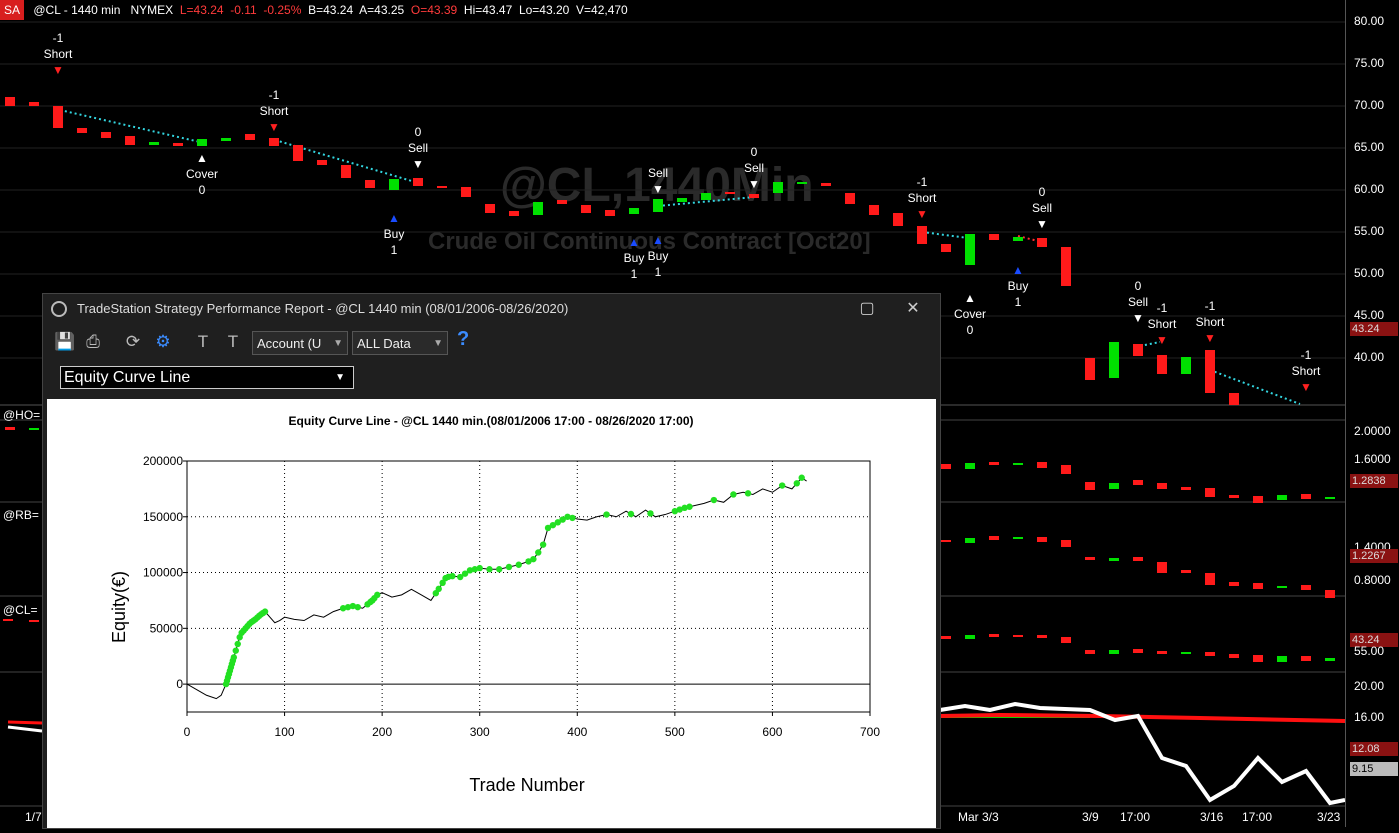  Describe the element at coordinates (772, 732) in the screenshot. I see `x-tick-label: 600` at that location.